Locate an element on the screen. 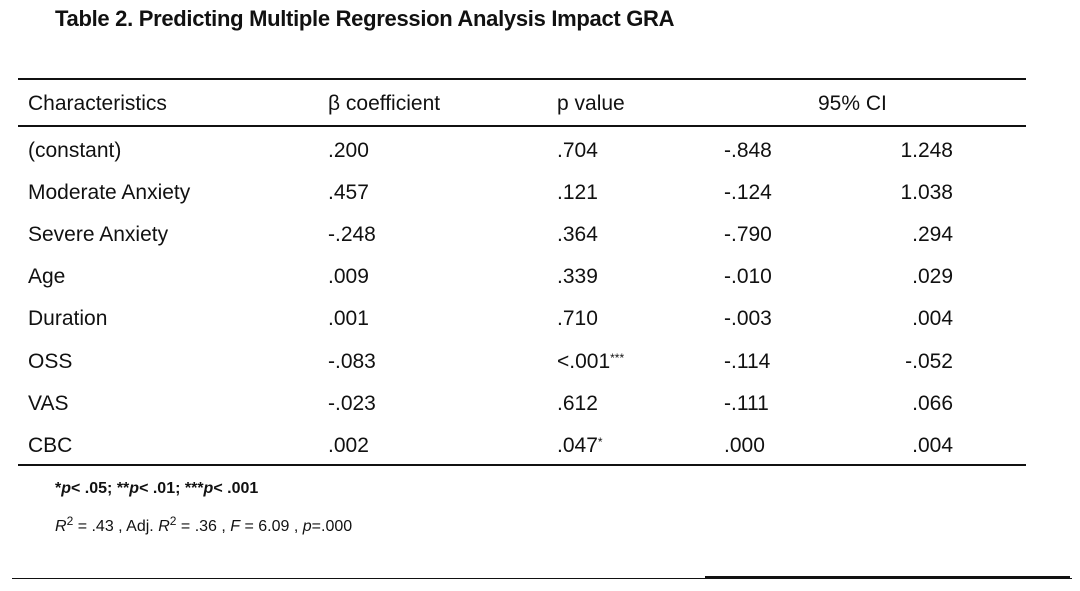 The image size is (1080, 591). row-characteristic: Duration is located at coordinates (68, 318).